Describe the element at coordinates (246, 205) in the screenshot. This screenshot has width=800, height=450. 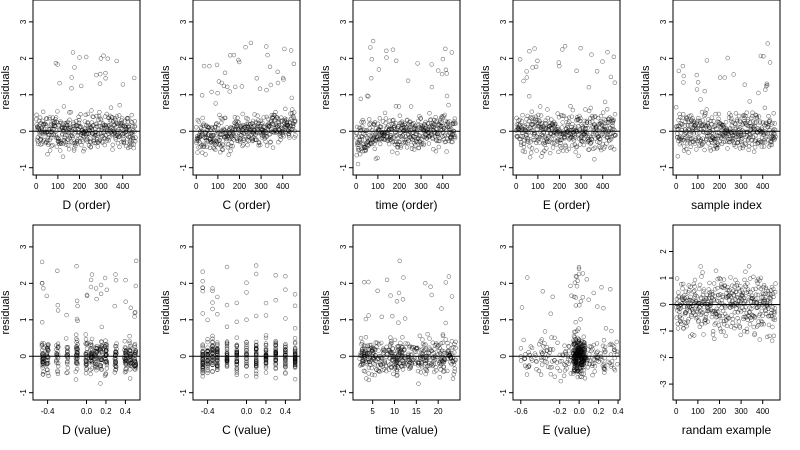
I see `x-axis-label: C (order)` at that location.